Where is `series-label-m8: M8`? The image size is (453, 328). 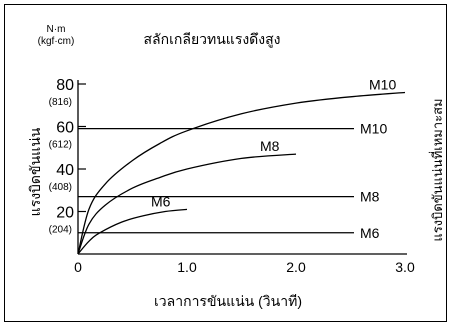 series-label-m8: M8 is located at coordinates (270, 146).